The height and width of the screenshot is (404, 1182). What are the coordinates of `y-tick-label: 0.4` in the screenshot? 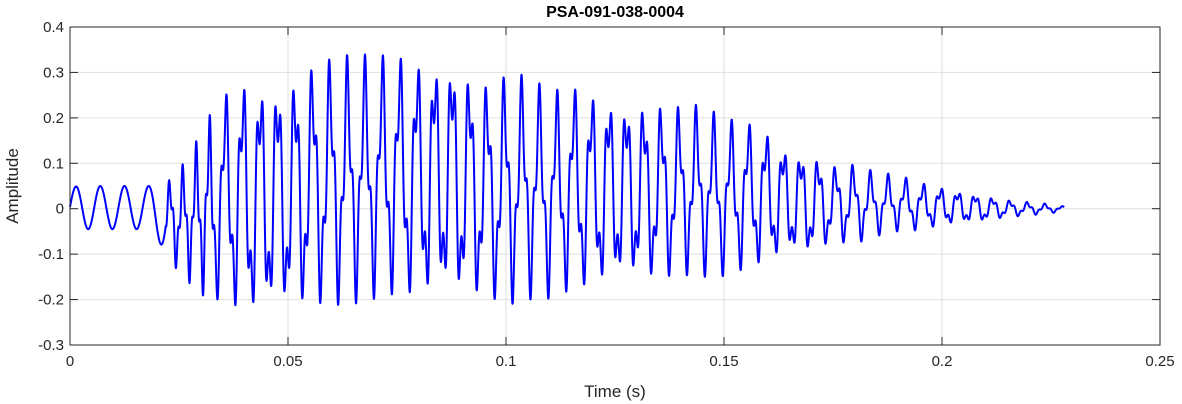 It's located at (53, 27).